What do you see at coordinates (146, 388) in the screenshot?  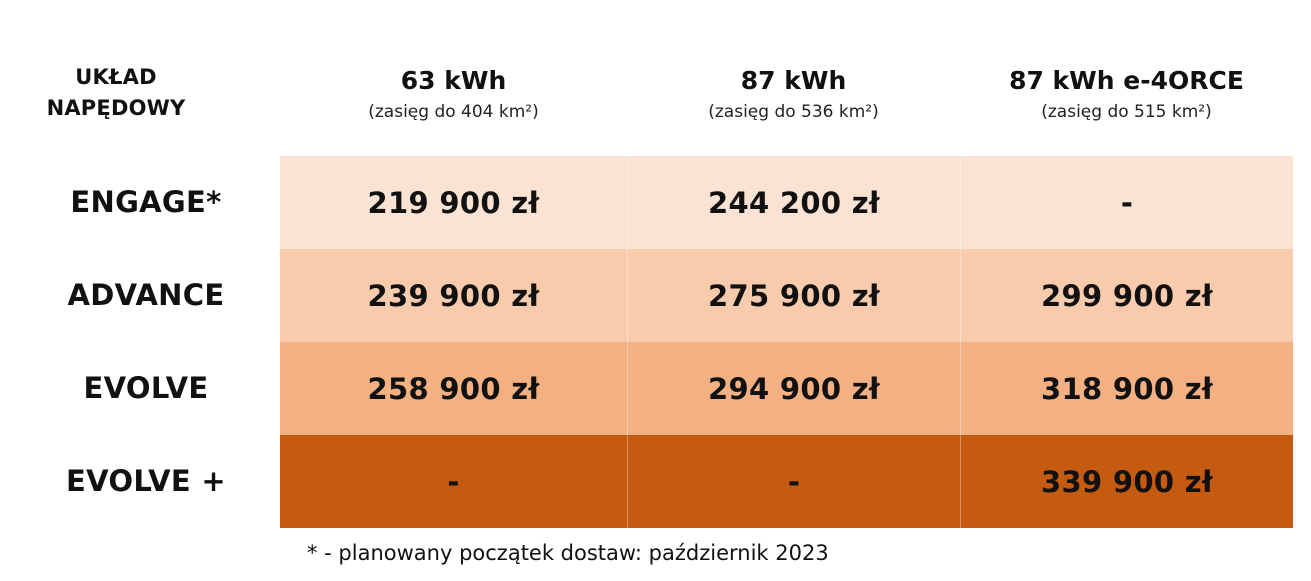 I see `row-label-evolve: EVOLVE` at bounding box center [146, 388].